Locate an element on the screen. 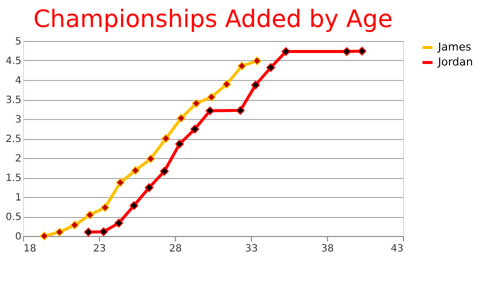 Image resolution: width=503 pixels, height=283 pixels. y-tick-label: 2 is located at coordinates (18, 159).